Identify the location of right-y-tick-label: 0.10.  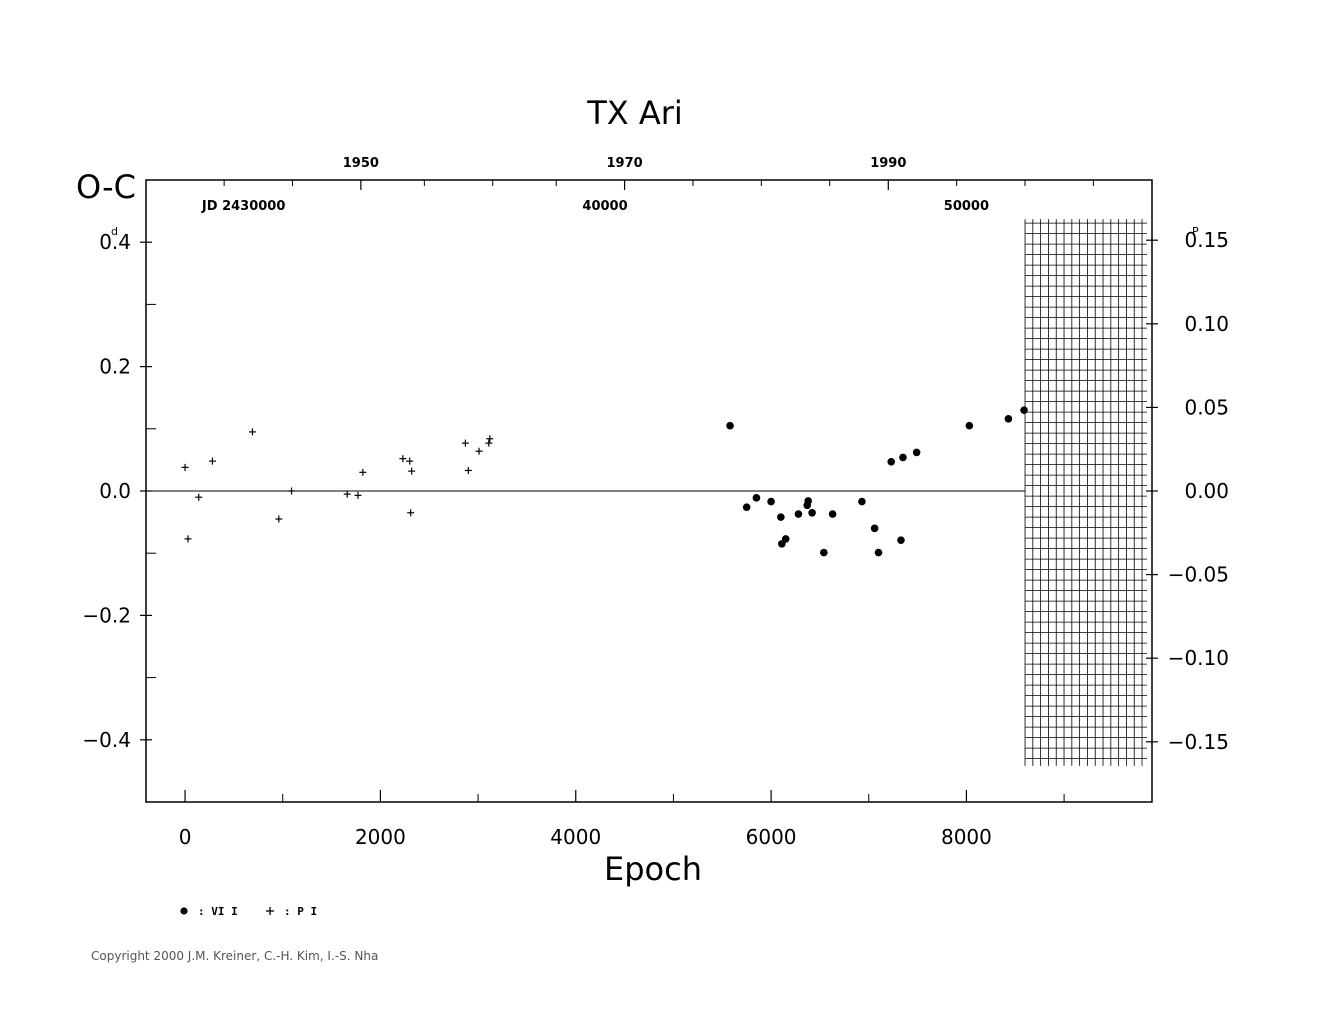
(1206, 324).